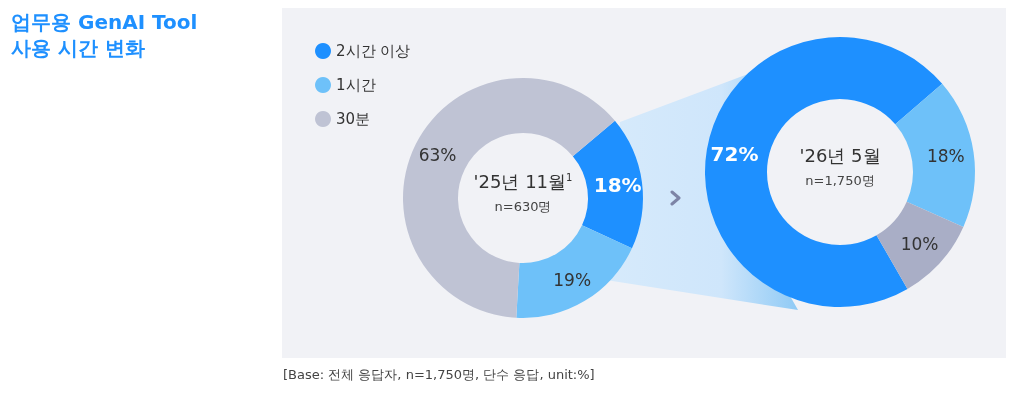 This screenshot has width=1011, height=394. What do you see at coordinates (437, 155) in the screenshot?
I see `data-label: 63%` at bounding box center [437, 155].